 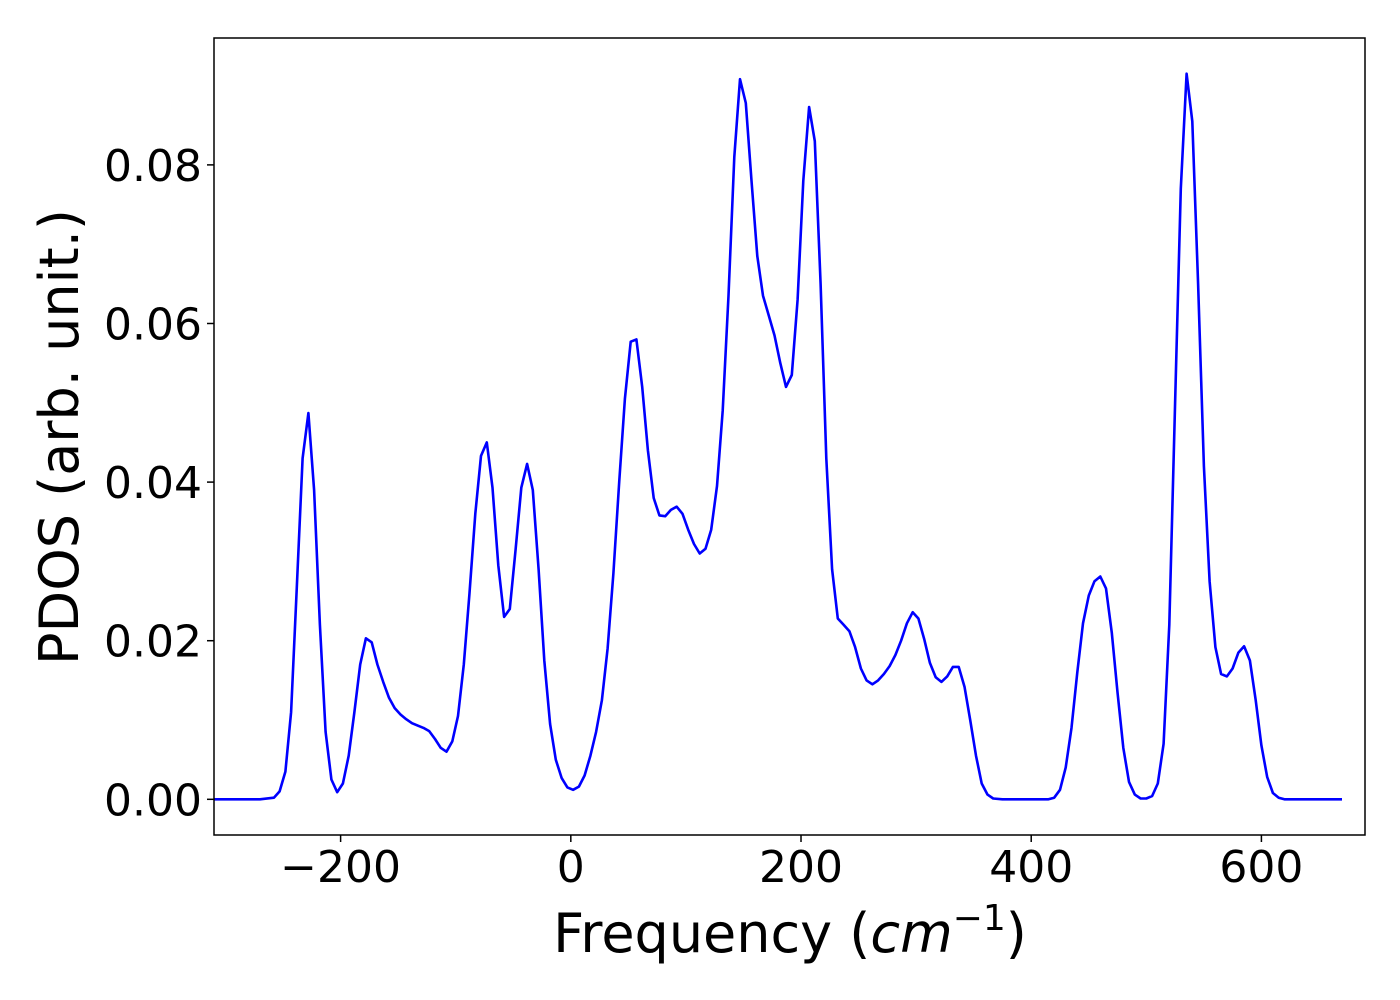 I want to click on x-axis-label-suffix: ), so click(x=1016, y=933).